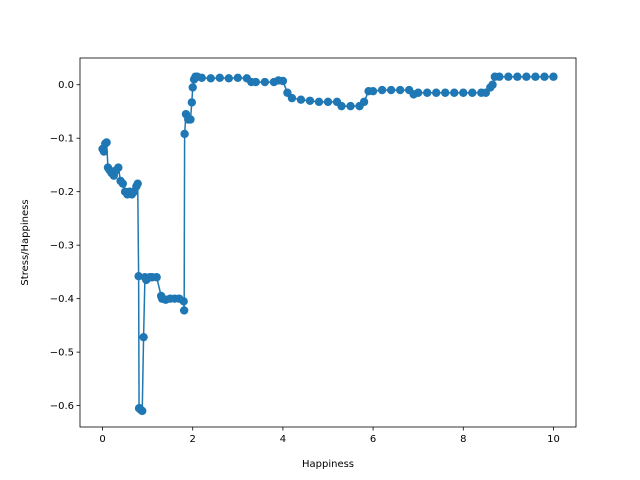  What do you see at coordinates (62, 139) in the screenshot?
I see `y-tick-label: −0.1` at bounding box center [62, 139].